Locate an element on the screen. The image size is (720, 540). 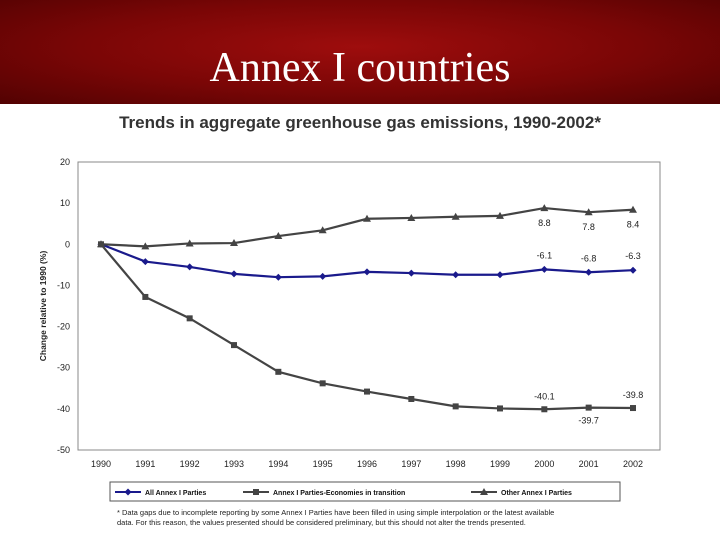
data-label: -6.1 is located at coordinates (545, 255).